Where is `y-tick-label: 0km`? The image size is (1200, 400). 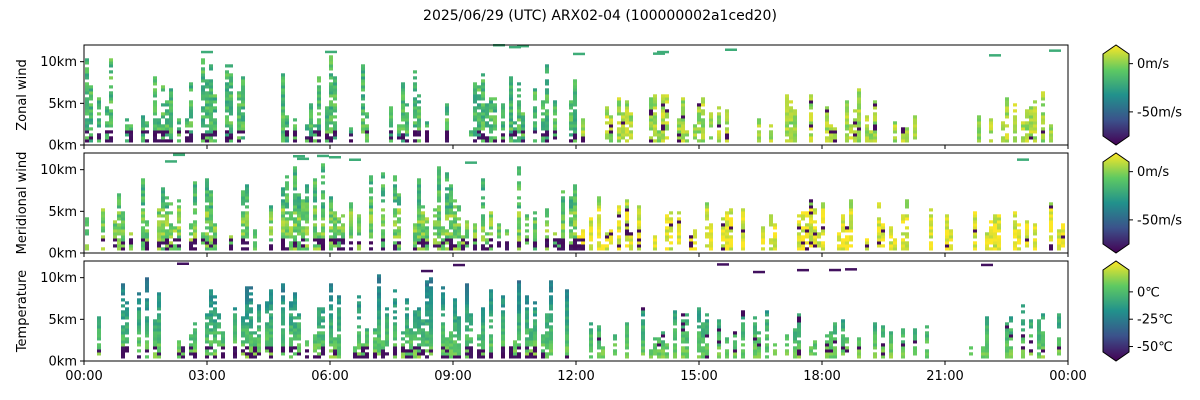
y-tick-label: 0km is located at coordinates (63, 362).